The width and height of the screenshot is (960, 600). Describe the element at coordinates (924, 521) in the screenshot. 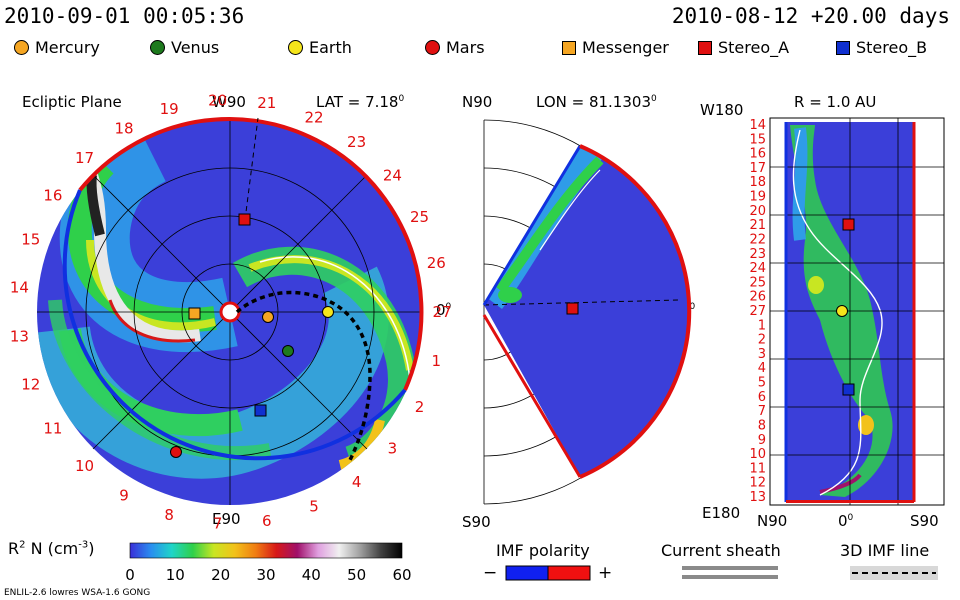

I see `radial-bottom-s: S90` at that location.